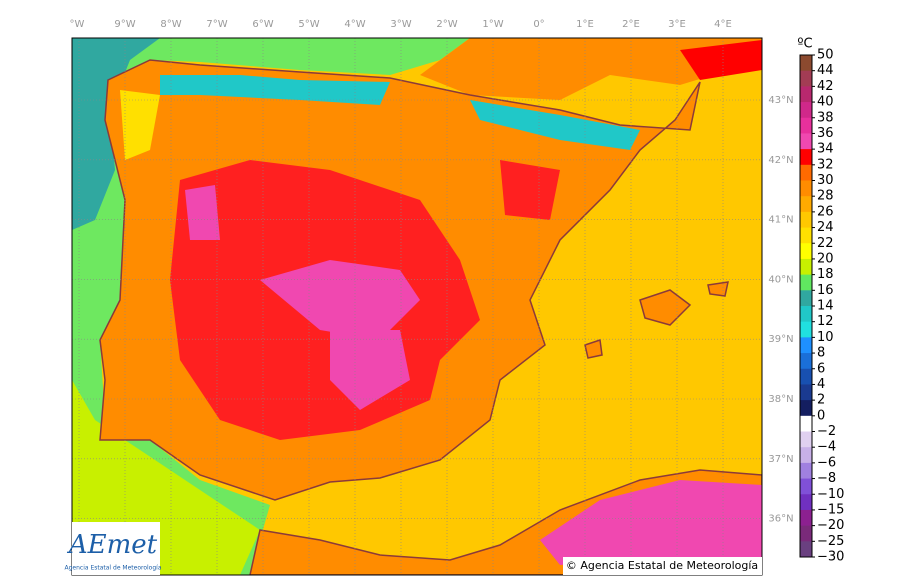 The width and height of the screenshot is (900, 588). Describe the element at coordinates (446, 24) in the screenshot. I see `lon-label: 2°W` at that location.